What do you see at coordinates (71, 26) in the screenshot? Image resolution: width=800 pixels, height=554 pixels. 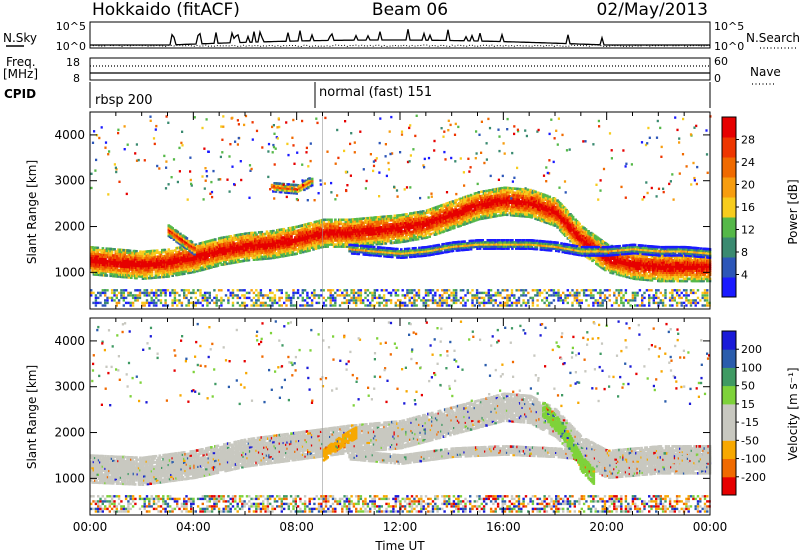 I see `nsky-tick-top: 10^5` at bounding box center [71, 26].